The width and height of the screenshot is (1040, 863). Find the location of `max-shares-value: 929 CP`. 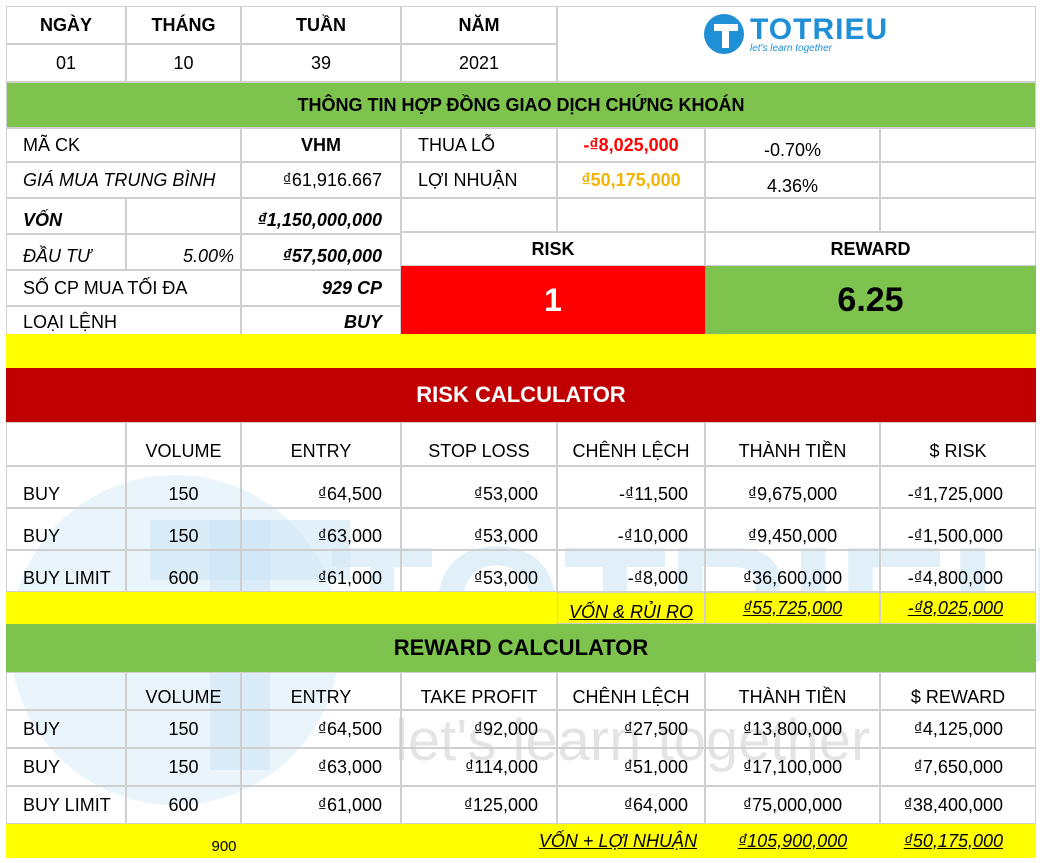

max-shares-value: 929 CP is located at coordinates (321, 288).